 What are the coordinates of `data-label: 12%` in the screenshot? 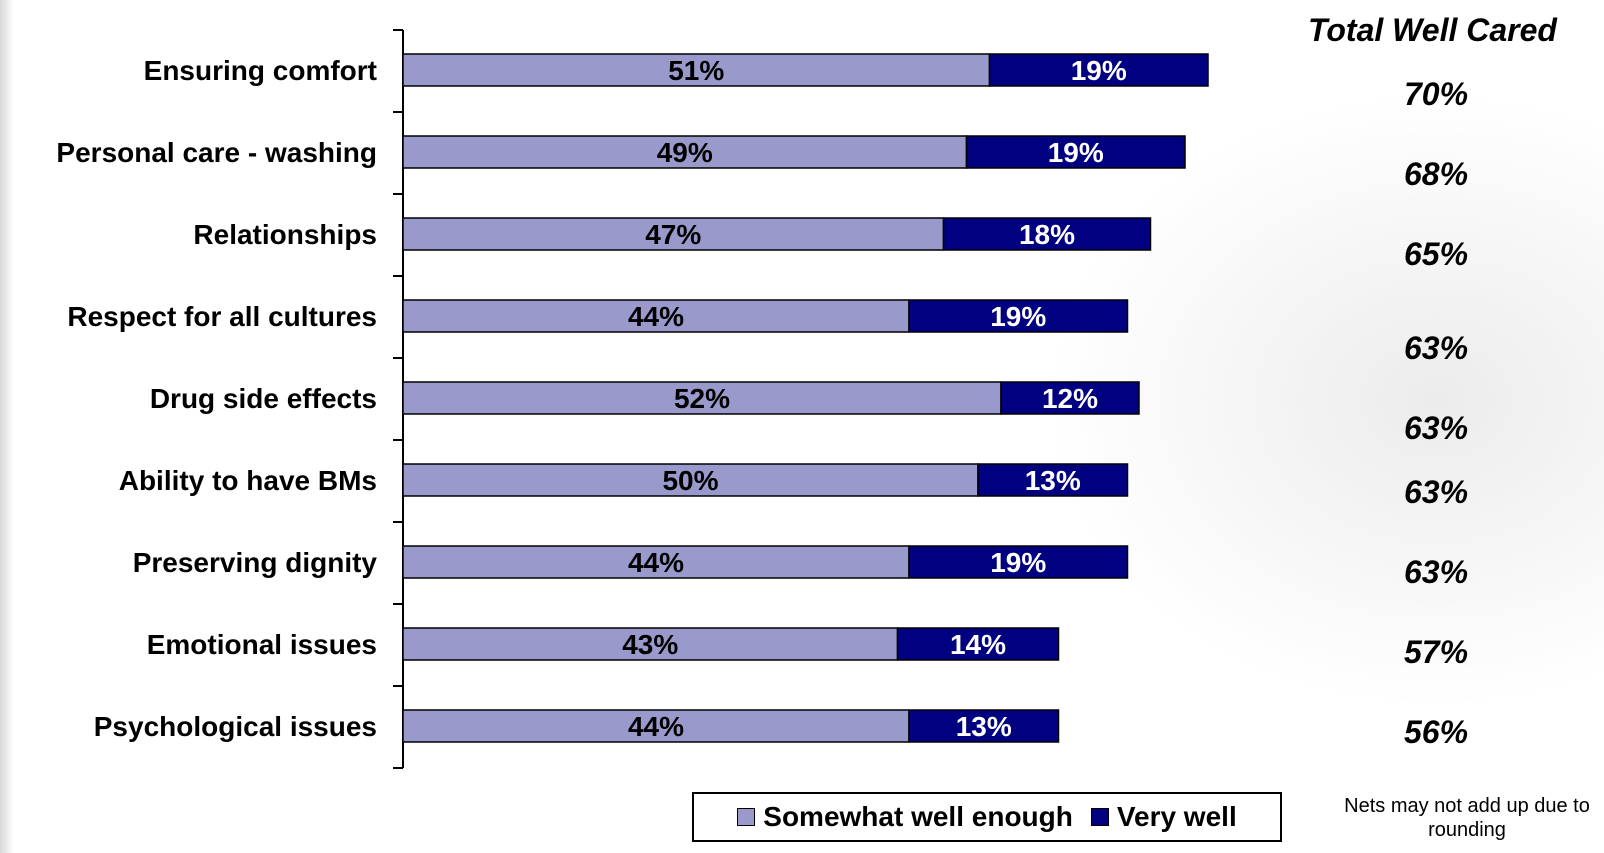 It's located at (1070, 398).